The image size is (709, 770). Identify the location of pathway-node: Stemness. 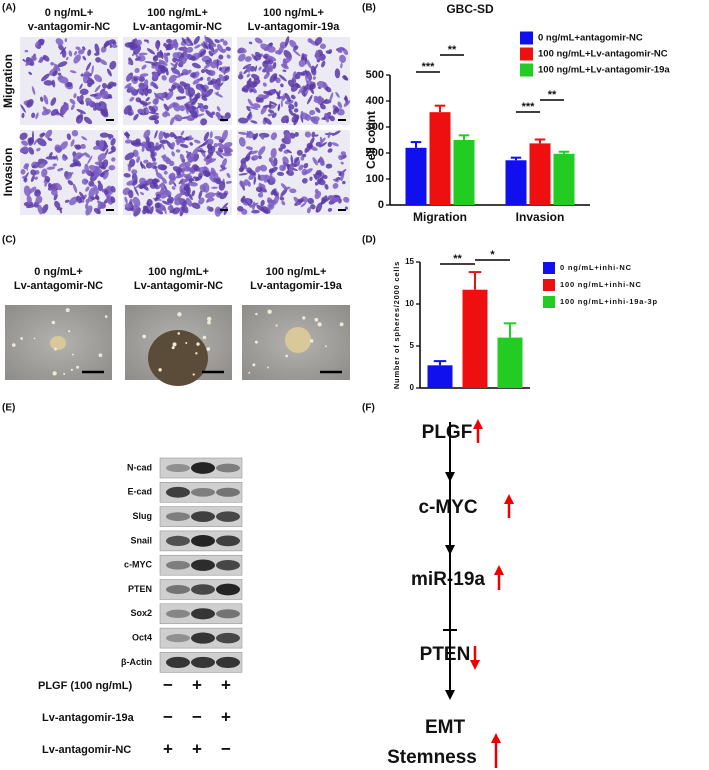
(432, 757).